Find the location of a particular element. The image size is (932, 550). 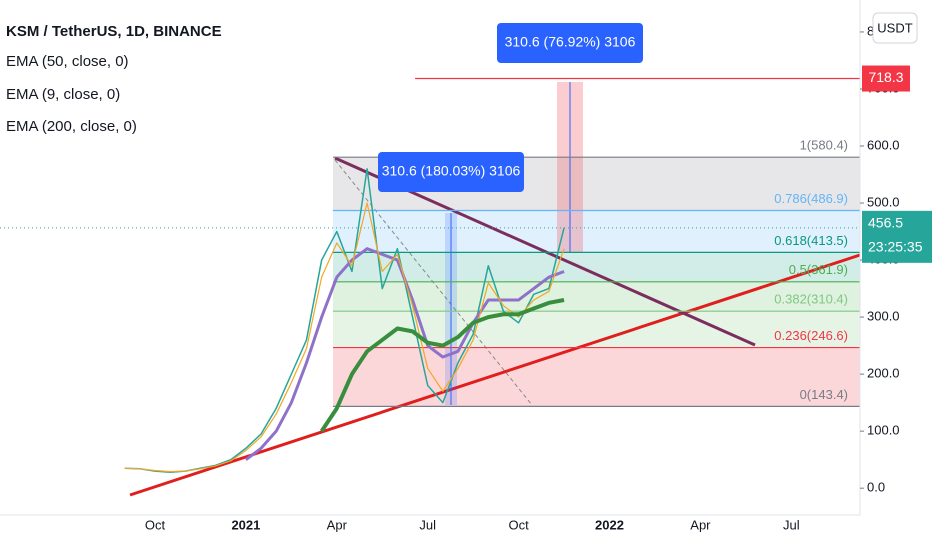

chart-title: KSM / TetherUS, 1D, BINANCE is located at coordinates (114, 31).